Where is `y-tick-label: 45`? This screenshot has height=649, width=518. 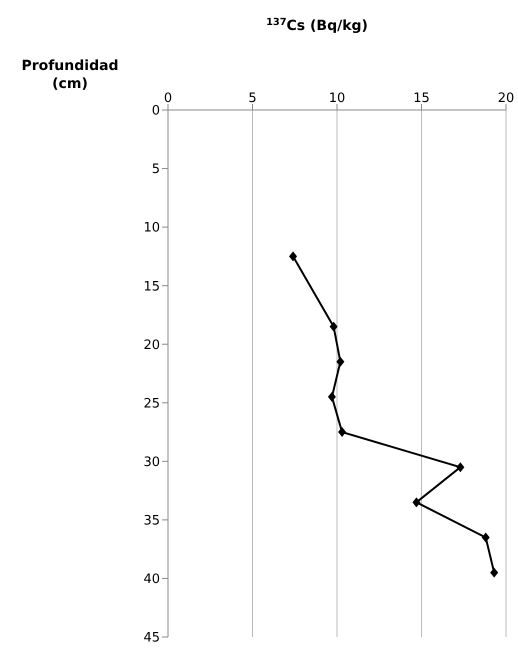 y-tick-label: 45 is located at coordinates (151, 638).